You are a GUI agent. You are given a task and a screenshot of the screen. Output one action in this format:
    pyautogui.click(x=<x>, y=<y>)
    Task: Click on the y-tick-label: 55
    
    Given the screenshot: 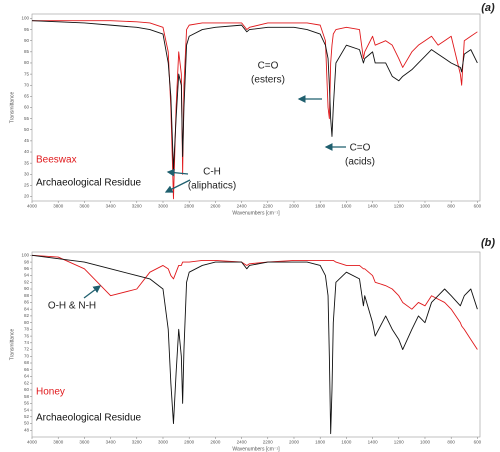 What is the action you would take?
    pyautogui.click(x=27, y=118)
    